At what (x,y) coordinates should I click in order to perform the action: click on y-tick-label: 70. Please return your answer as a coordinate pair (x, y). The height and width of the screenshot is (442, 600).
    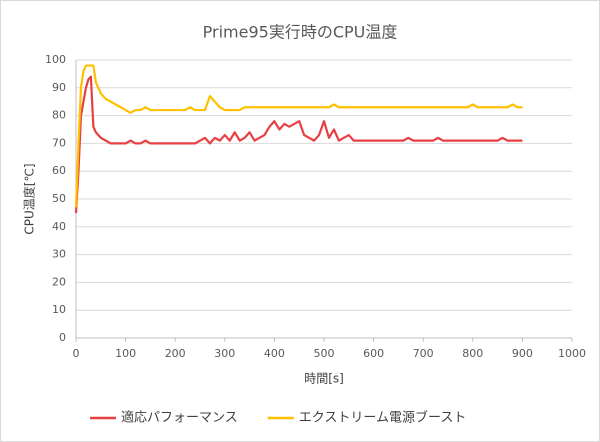
    Looking at the image, I should click on (59, 142).